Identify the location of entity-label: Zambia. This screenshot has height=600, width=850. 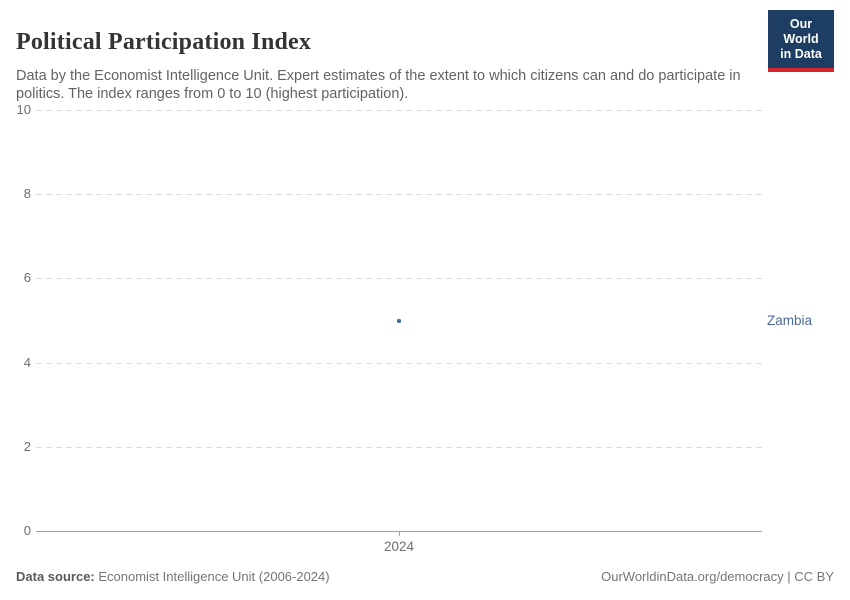
(790, 320).